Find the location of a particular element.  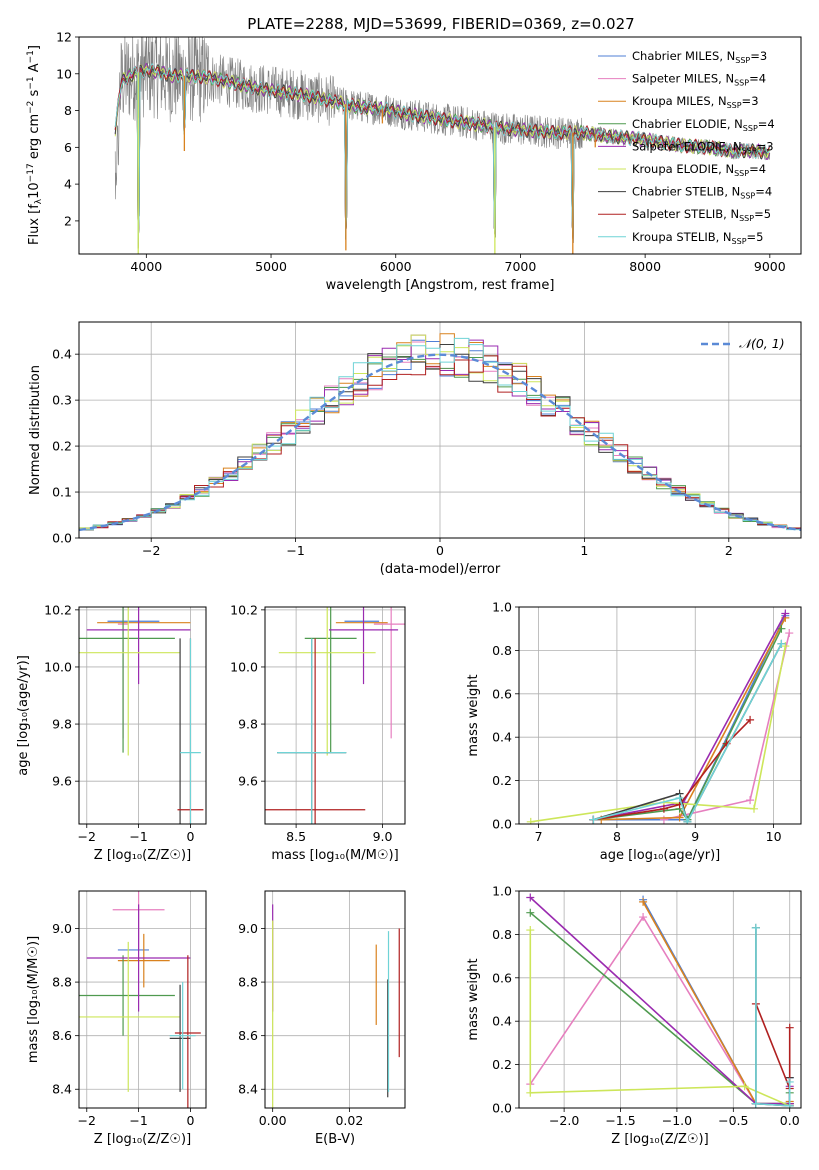

residual_hist-ytick-label: 0.2 is located at coordinates (62, 446).